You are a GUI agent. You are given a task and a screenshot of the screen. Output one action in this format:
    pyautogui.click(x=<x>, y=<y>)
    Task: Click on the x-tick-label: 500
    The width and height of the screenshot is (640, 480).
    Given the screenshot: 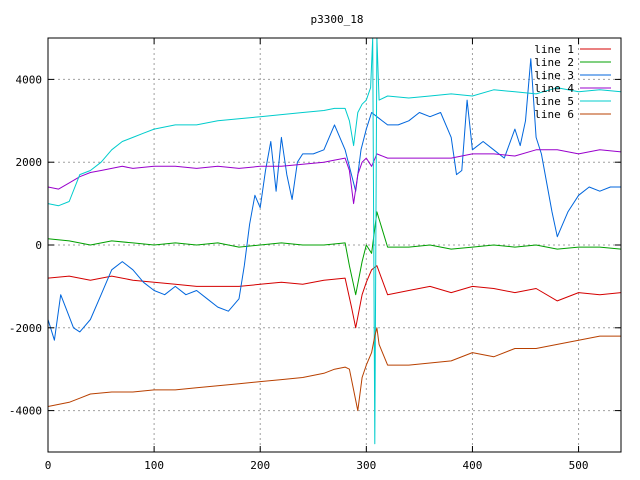 What is the action you would take?
    pyautogui.click(x=579, y=465)
    